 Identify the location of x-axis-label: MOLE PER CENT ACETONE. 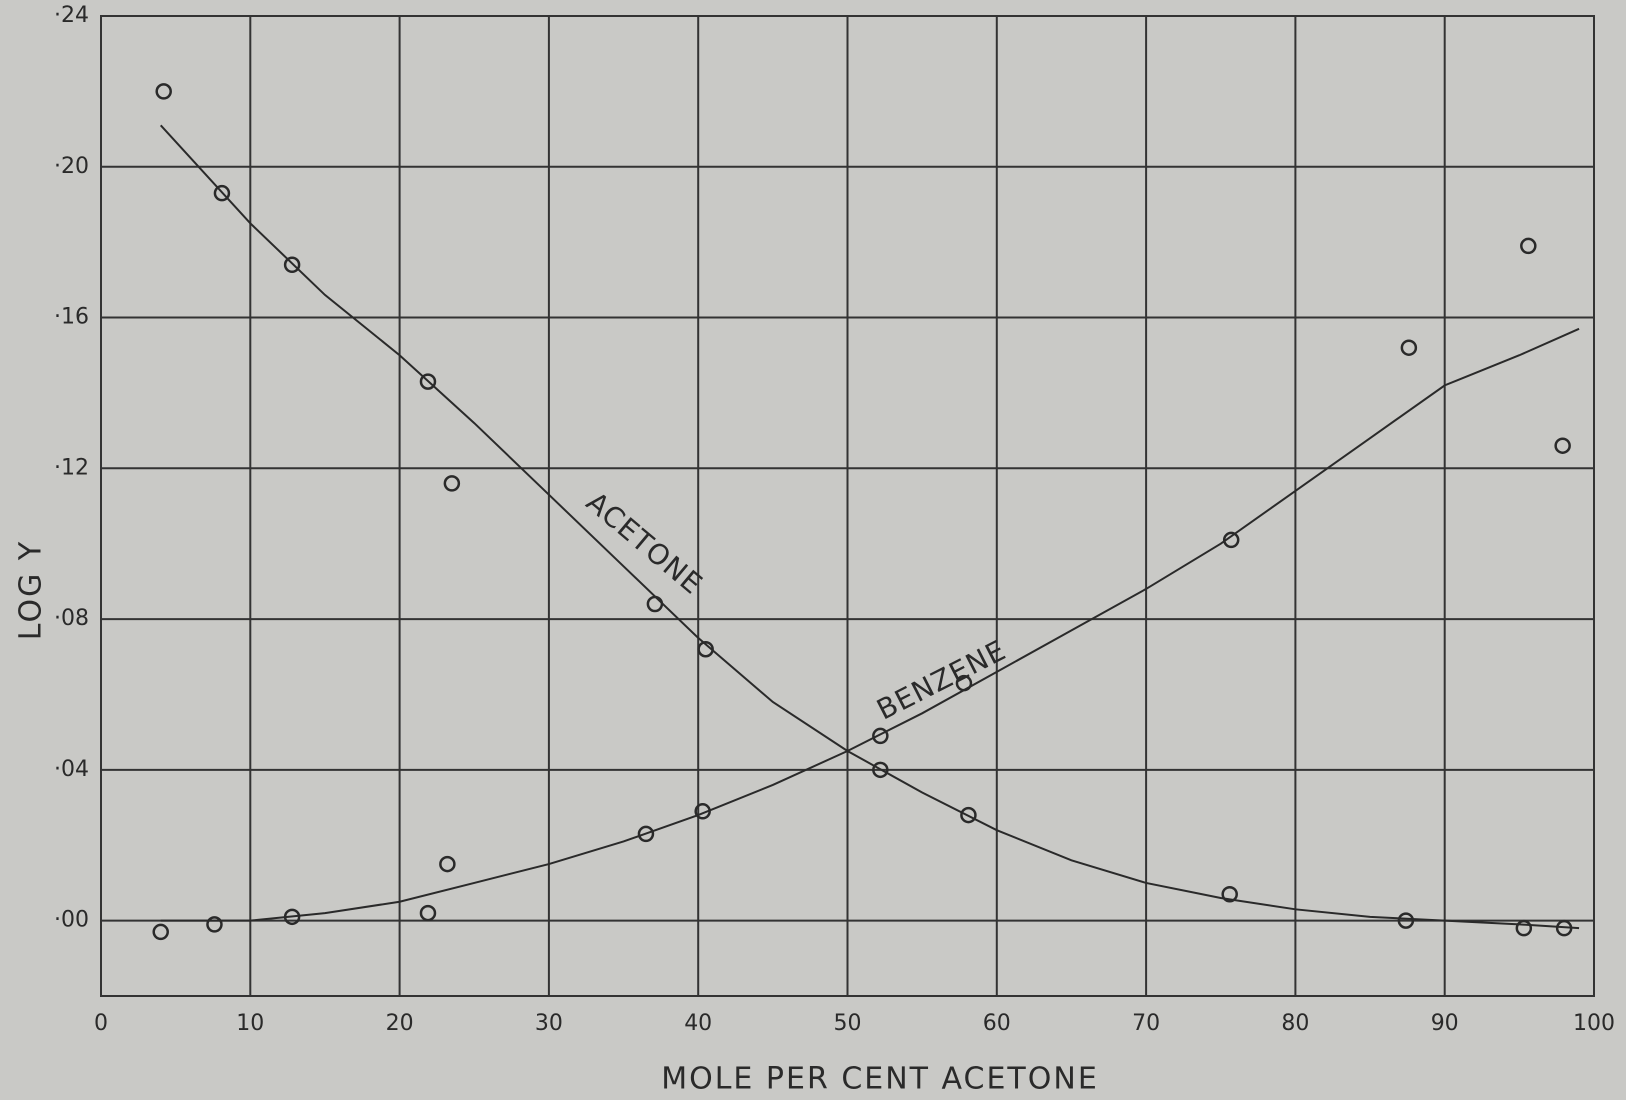
(880, 1079).